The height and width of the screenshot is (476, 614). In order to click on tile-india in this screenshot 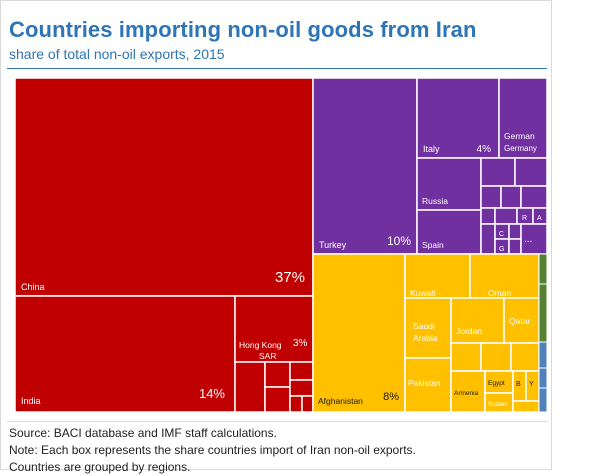, I will do `click(125, 353)`.